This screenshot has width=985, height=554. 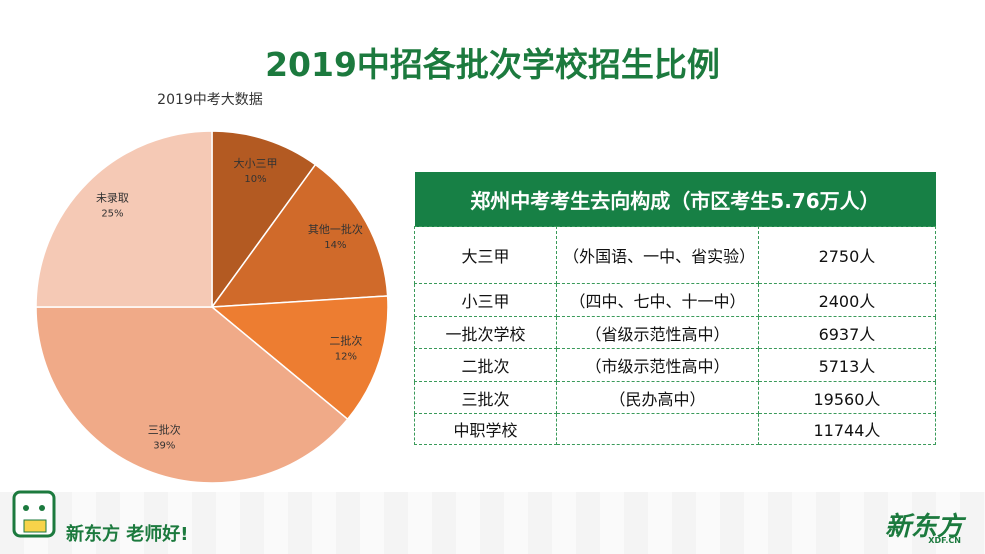 What do you see at coordinates (847, 365) in the screenshot?
I see `table-cell: 5713人` at bounding box center [847, 365].